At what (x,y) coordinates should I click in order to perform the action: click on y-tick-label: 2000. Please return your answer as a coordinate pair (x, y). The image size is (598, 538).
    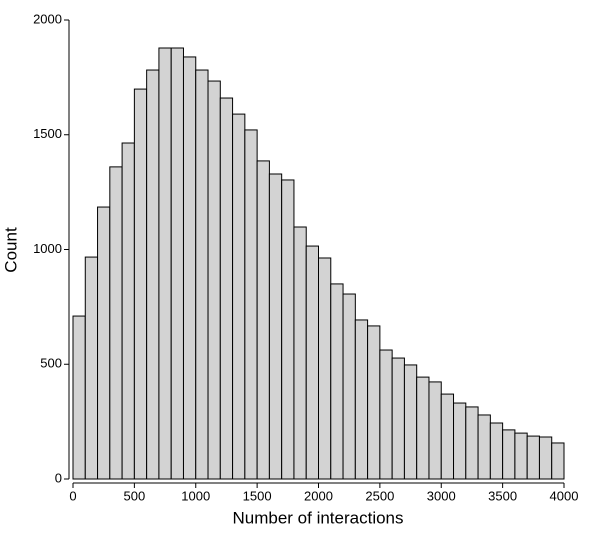
    Looking at the image, I should click on (47, 18).